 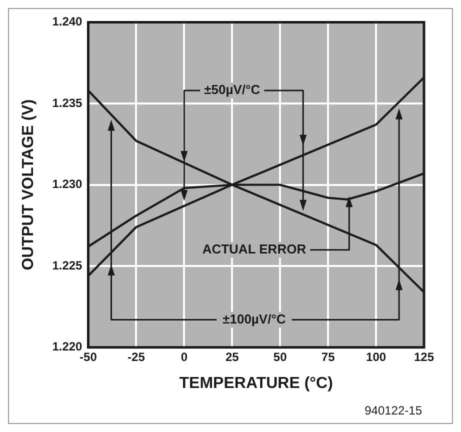 I want to click on x-tick-label: 125, so click(x=424, y=357).